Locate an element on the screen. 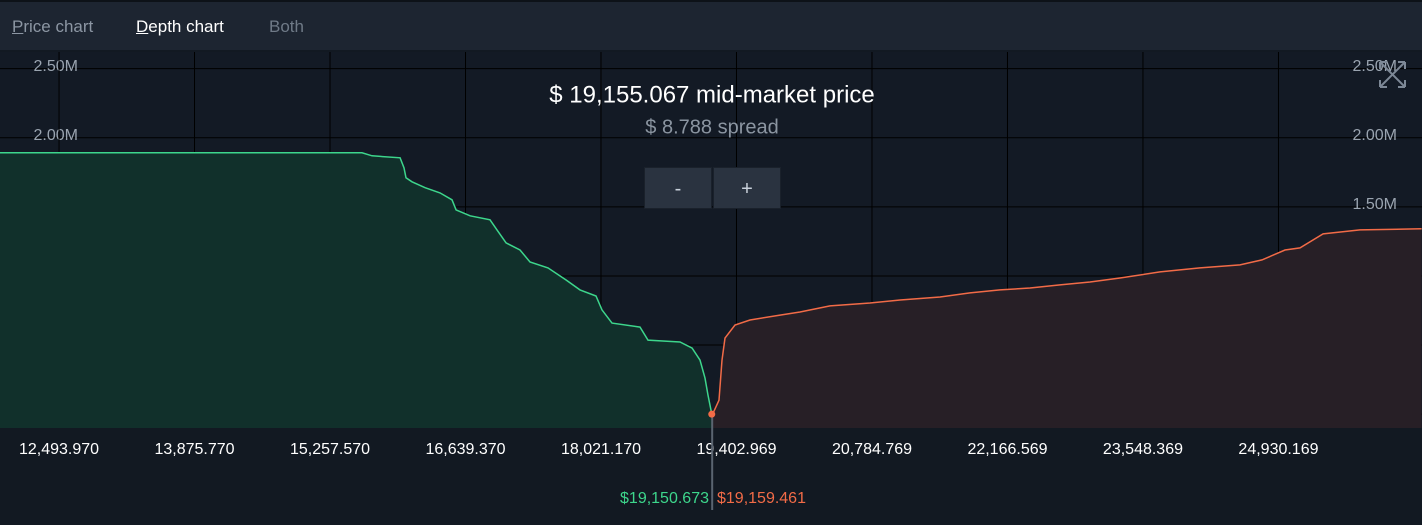 This screenshot has height=525, width=1422. x-tick-label: 18,021.170 is located at coordinates (601, 449).